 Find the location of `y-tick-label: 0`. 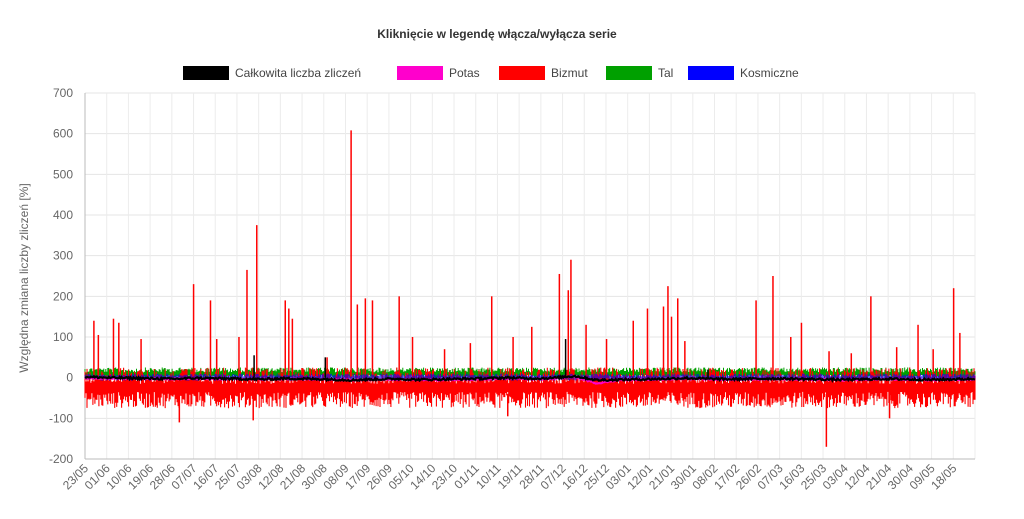

y-tick-label: 0 is located at coordinates (69, 378).